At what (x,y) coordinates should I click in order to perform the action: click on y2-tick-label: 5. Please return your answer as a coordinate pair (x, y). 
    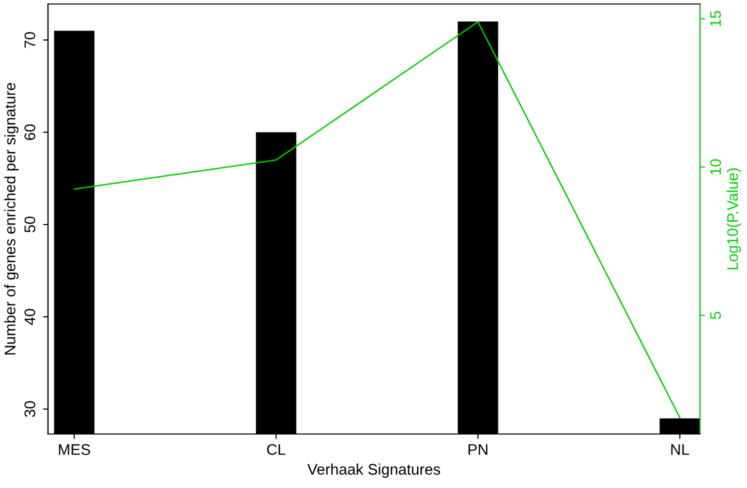
    Looking at the image, I should click on (715, 316).